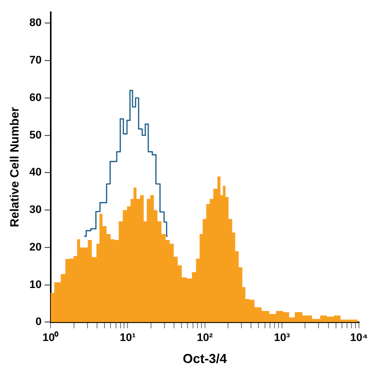  I want to click on x-tick-label: 10⁴, so click(359, 338).